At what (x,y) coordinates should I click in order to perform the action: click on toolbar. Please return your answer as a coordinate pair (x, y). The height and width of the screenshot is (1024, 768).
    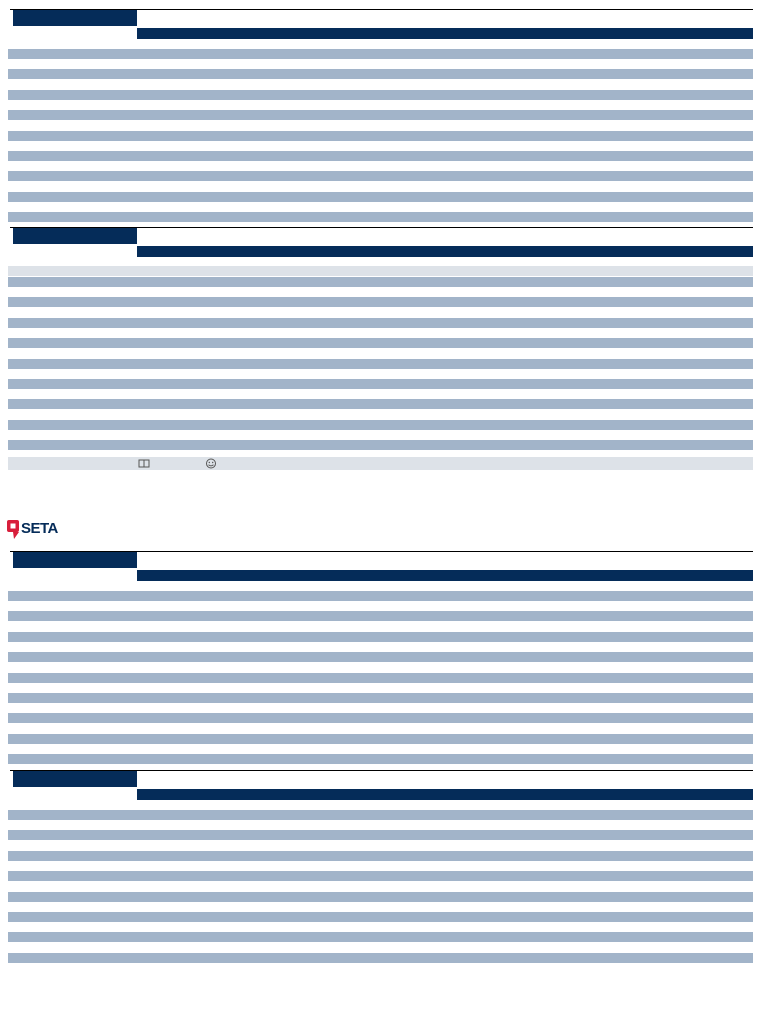
    Looking at the image, I should click on (380, 463).